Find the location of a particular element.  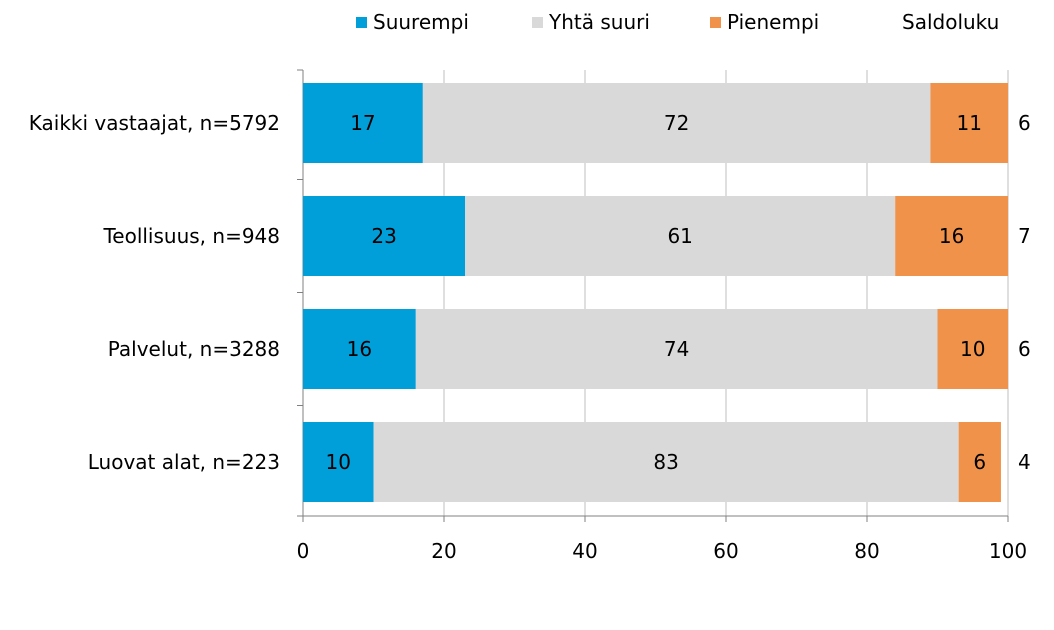

x-tick-label: 20 is located at coordinates (443, 551).